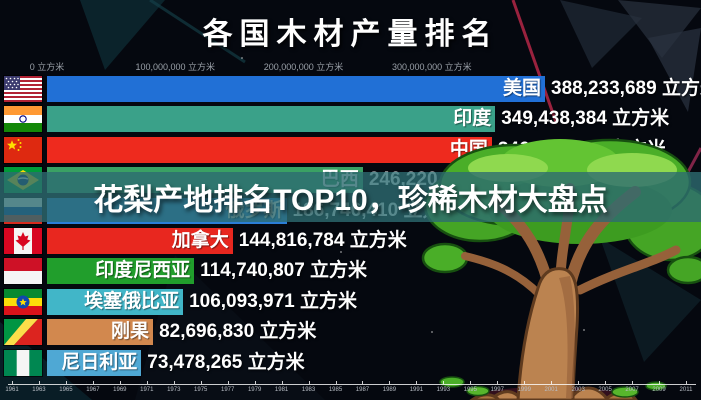 The width and height of the screenshot is (701, 400). What do you see at coordinates (581, 149) in the screenshot?
I see `value-label: 346,802,286 立方米` at bounding box center [581, 149].